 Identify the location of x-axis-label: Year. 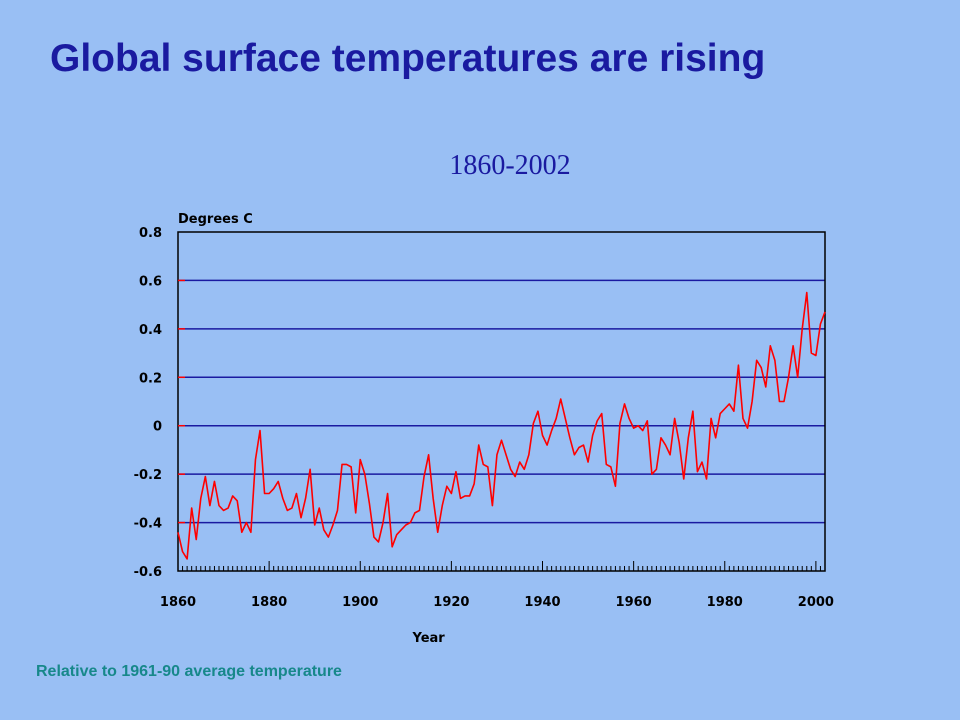
(428, 638).